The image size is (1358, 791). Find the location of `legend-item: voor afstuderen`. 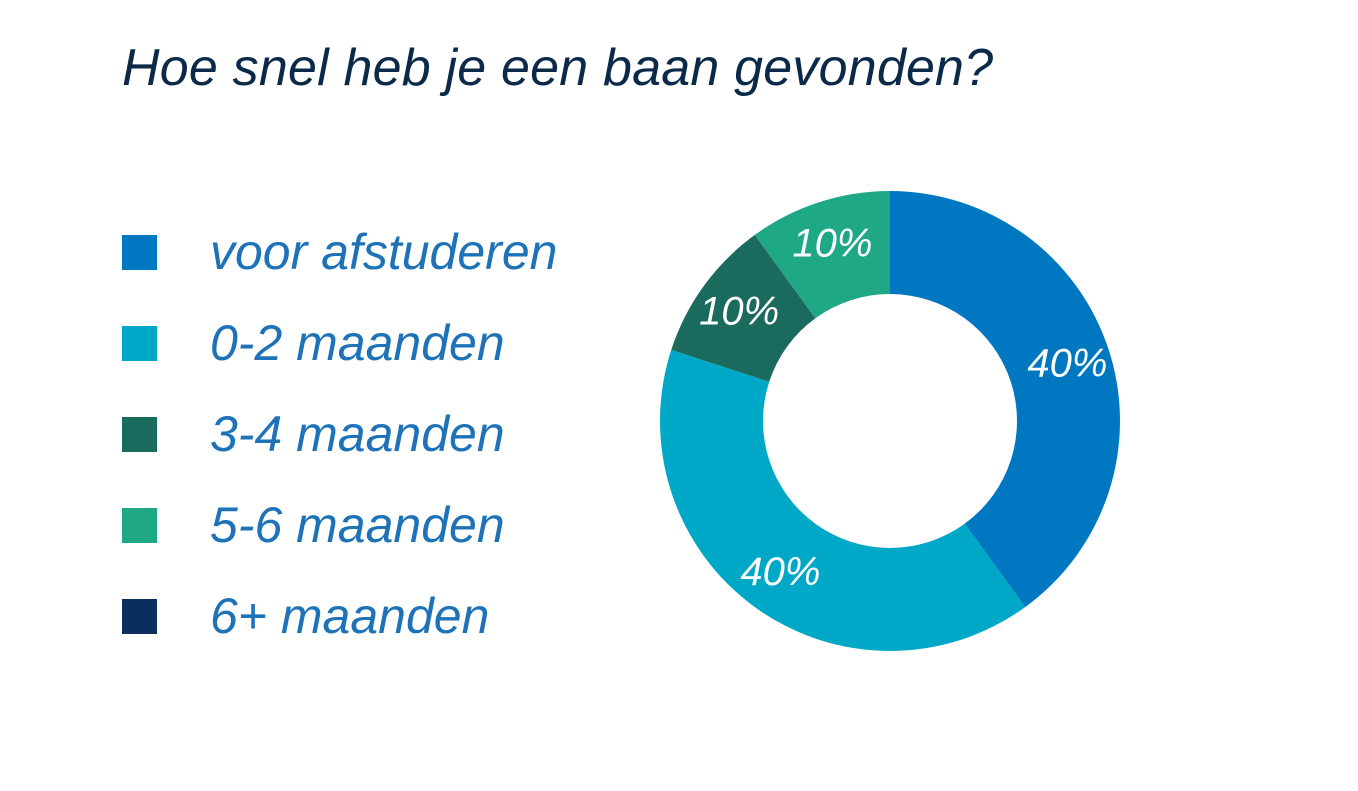

legend-item: voor afstuderen is located at coordinates (372, 252).